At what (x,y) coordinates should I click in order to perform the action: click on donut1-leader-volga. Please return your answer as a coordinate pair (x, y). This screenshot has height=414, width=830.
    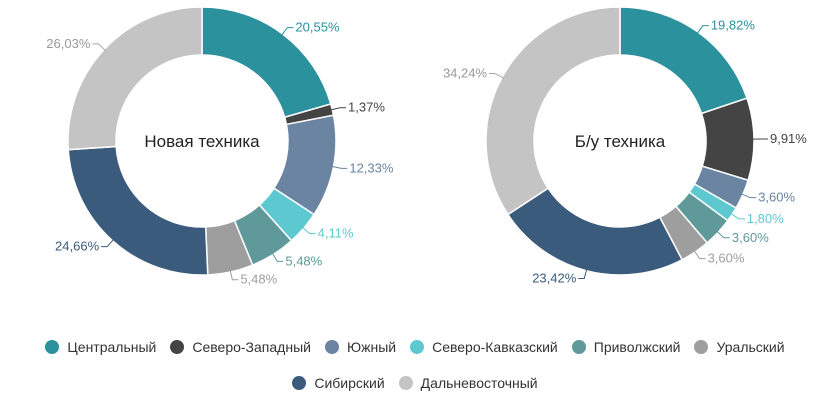
    Looking at the image, I should click on (723, 234).